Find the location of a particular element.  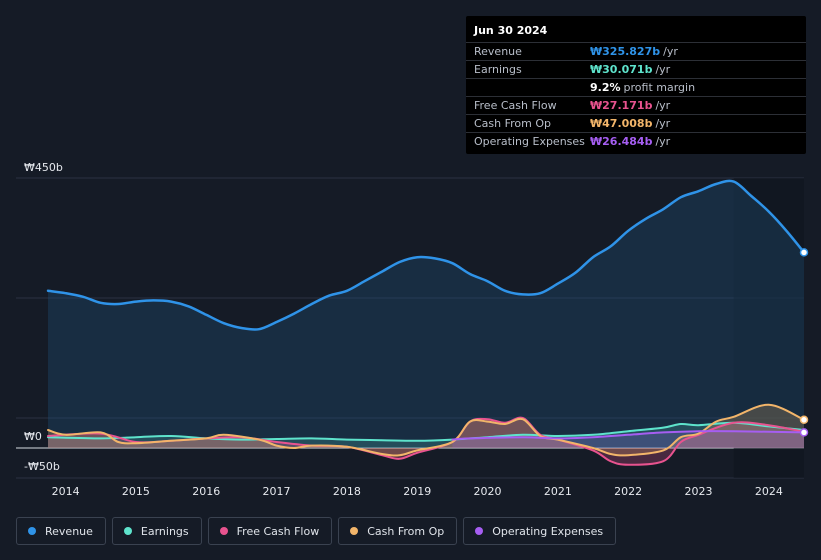

tooltip-value: ₩325.827b is located at coordinates (625, 51).